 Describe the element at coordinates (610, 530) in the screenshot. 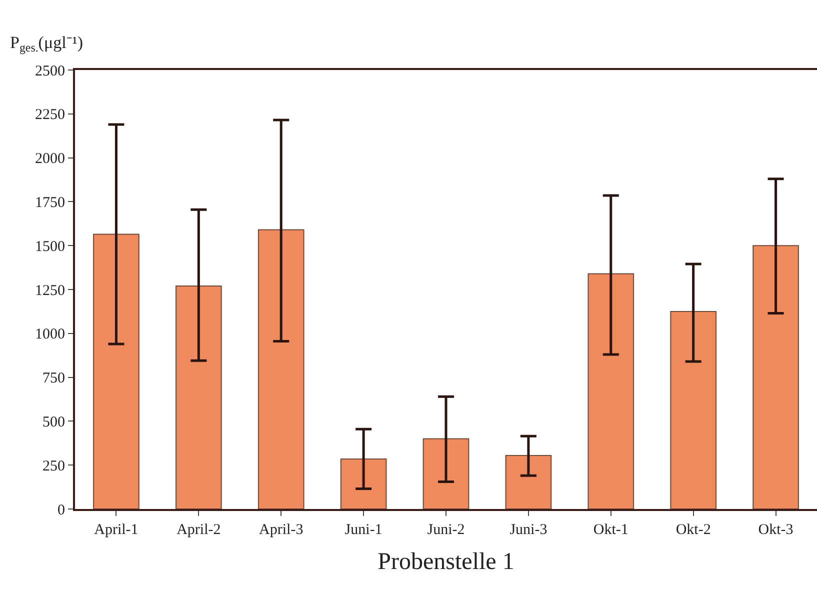

I see `x-tick-label: Okt-1` at that location.